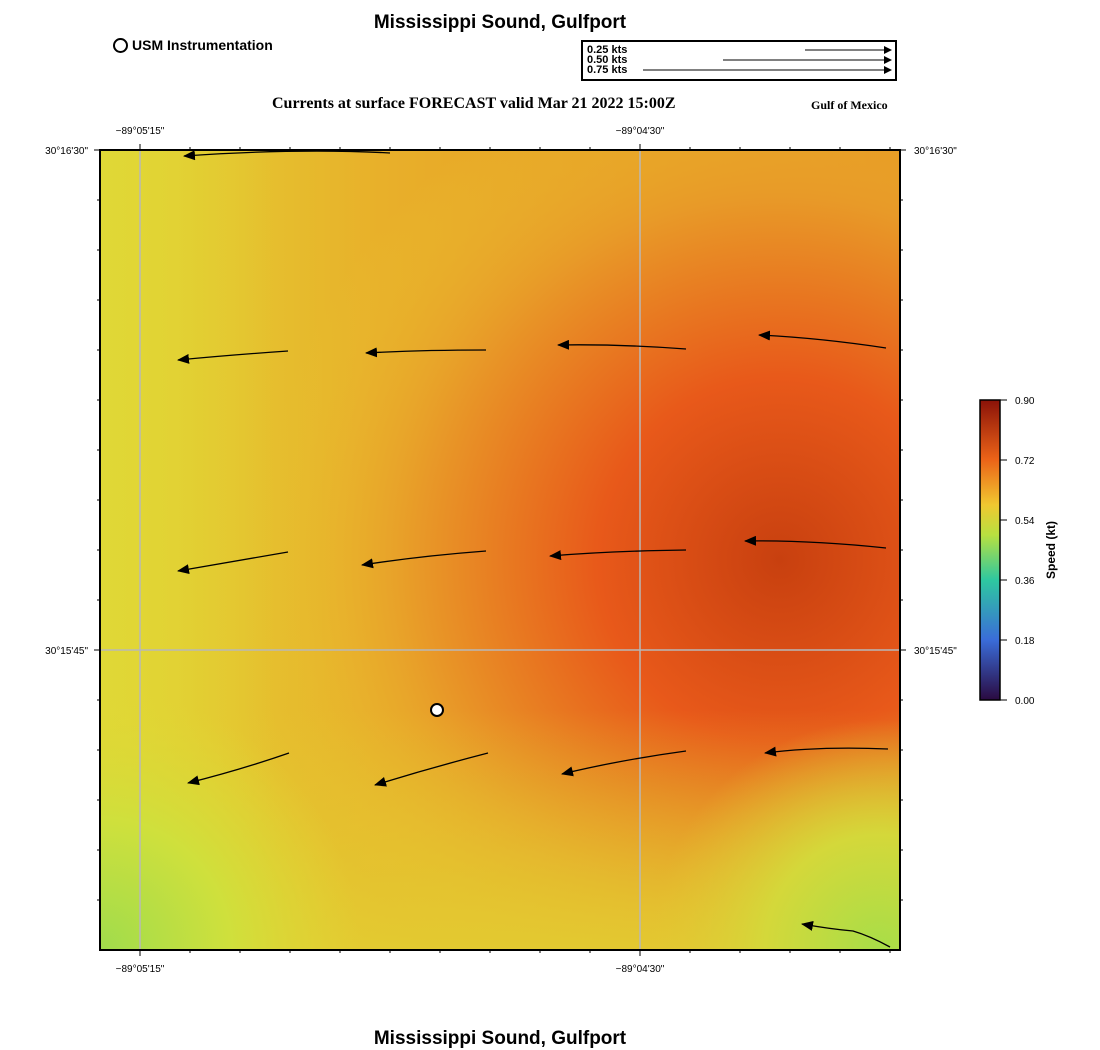 This screenshot has width=1100, height=1050. I want to click on station-legend-label: USM Instrumentation, so click(202, 45).